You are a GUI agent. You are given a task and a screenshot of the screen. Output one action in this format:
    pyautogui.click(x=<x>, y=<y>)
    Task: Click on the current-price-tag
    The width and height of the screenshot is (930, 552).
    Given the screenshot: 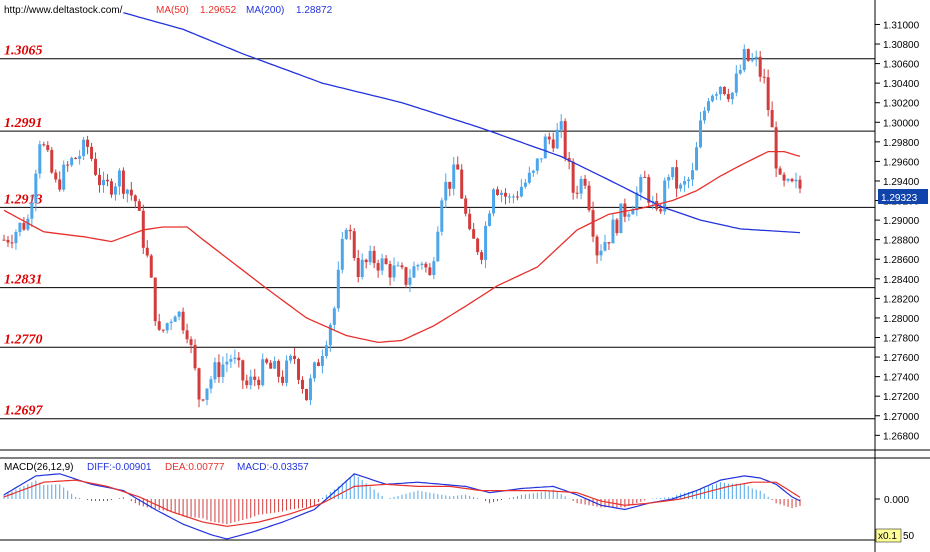 What is the action you would take?
    pyautogui.click(x=903, y=196)
    